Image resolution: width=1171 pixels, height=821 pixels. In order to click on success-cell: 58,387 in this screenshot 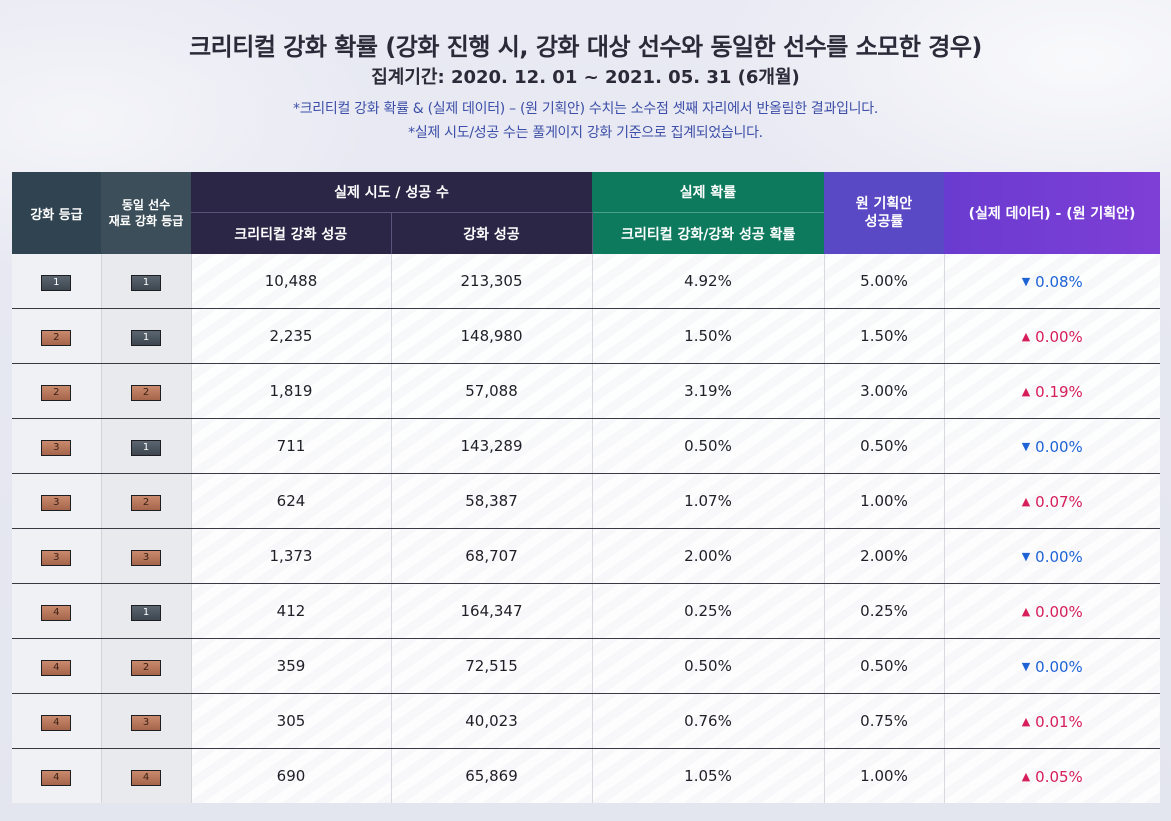, I will do `click(492, 501)`.